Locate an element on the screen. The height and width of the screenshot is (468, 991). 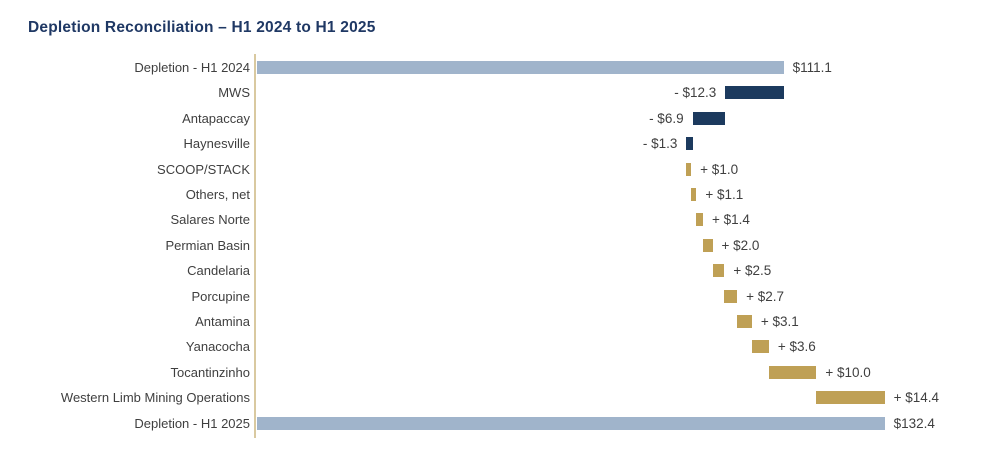
category-label: Permian Basin is located at coordinates (207, 245).